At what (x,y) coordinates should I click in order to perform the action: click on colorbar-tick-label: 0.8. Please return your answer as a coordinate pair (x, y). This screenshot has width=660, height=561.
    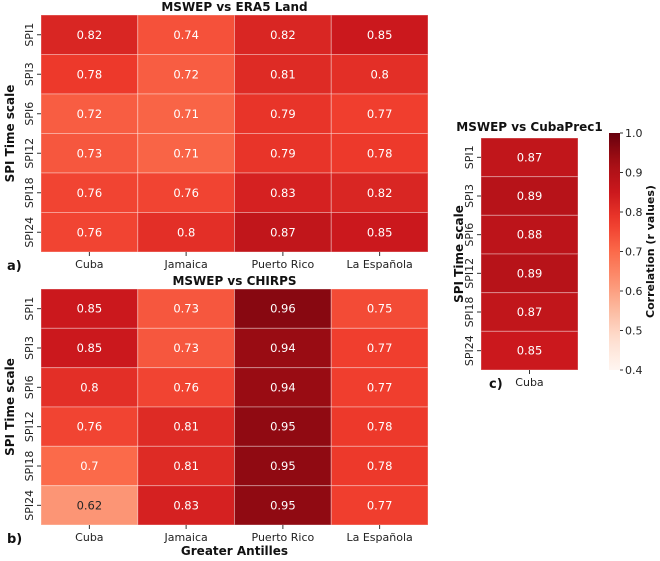
    Looking at the image, I should click on (634, 212).